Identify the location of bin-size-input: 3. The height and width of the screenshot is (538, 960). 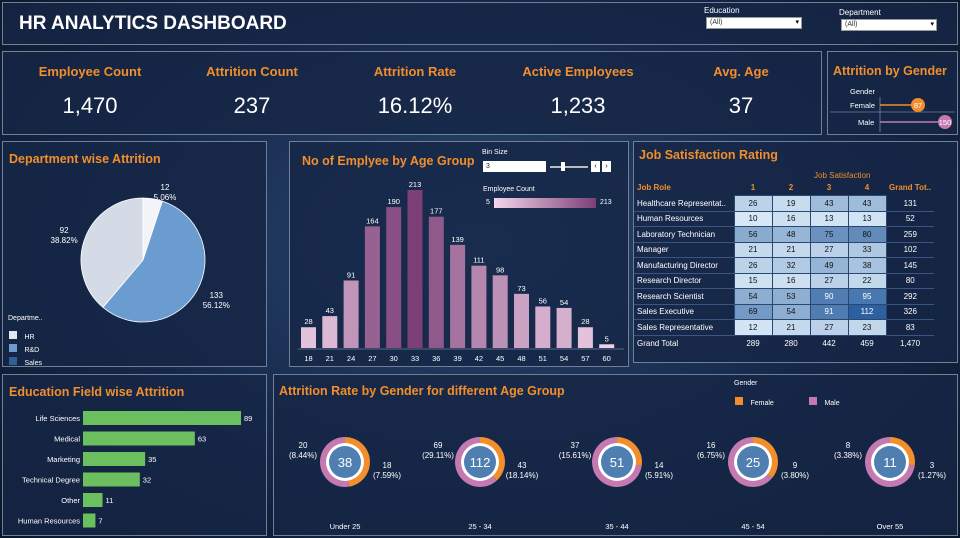
(514, 166).